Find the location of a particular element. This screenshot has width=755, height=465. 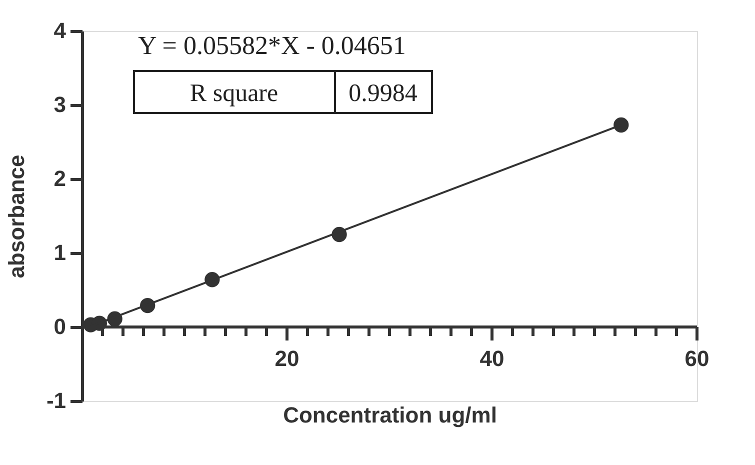

y-tick-label: 0 is located at coordinates (60, 326).